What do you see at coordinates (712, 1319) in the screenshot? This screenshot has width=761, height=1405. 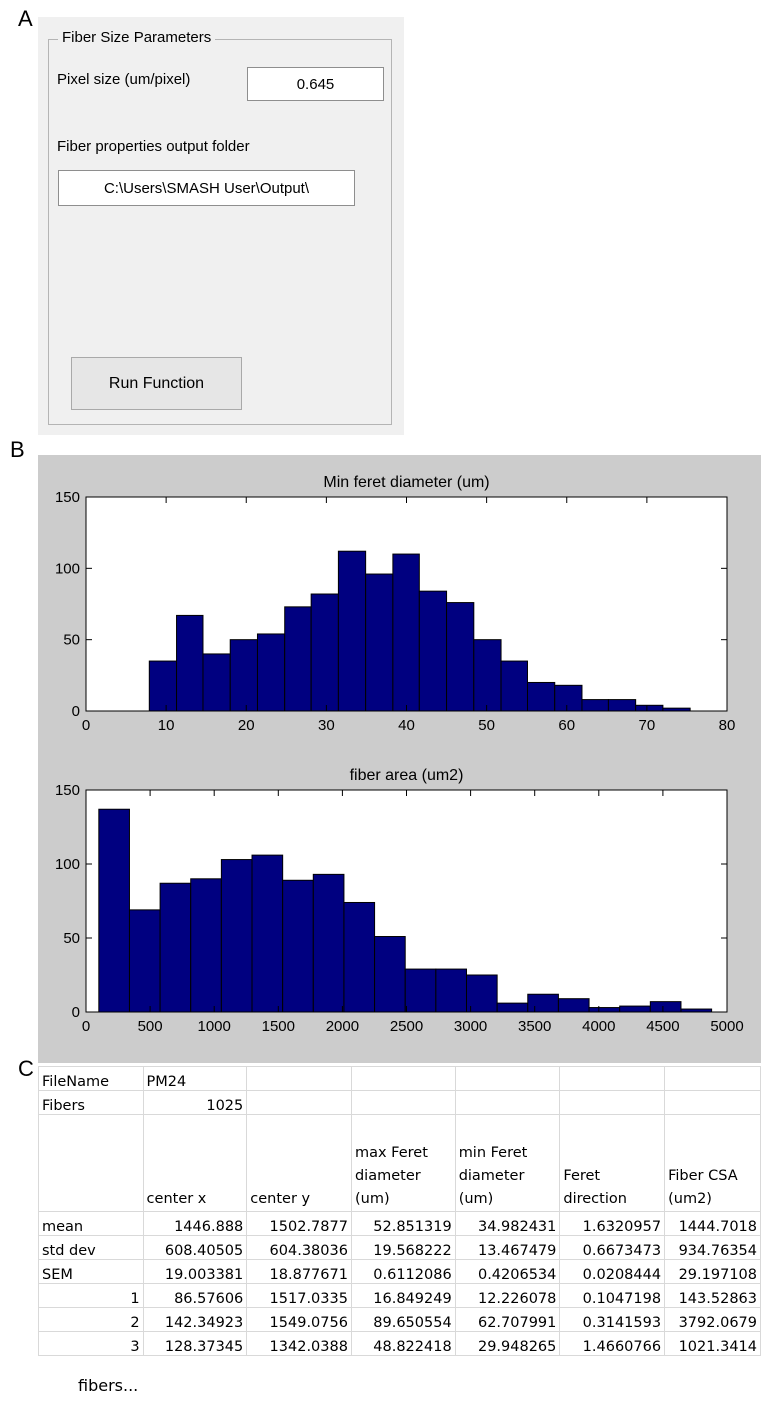 I see `sheet-cell: 3792.0679` at bounding box center [712, 1319].